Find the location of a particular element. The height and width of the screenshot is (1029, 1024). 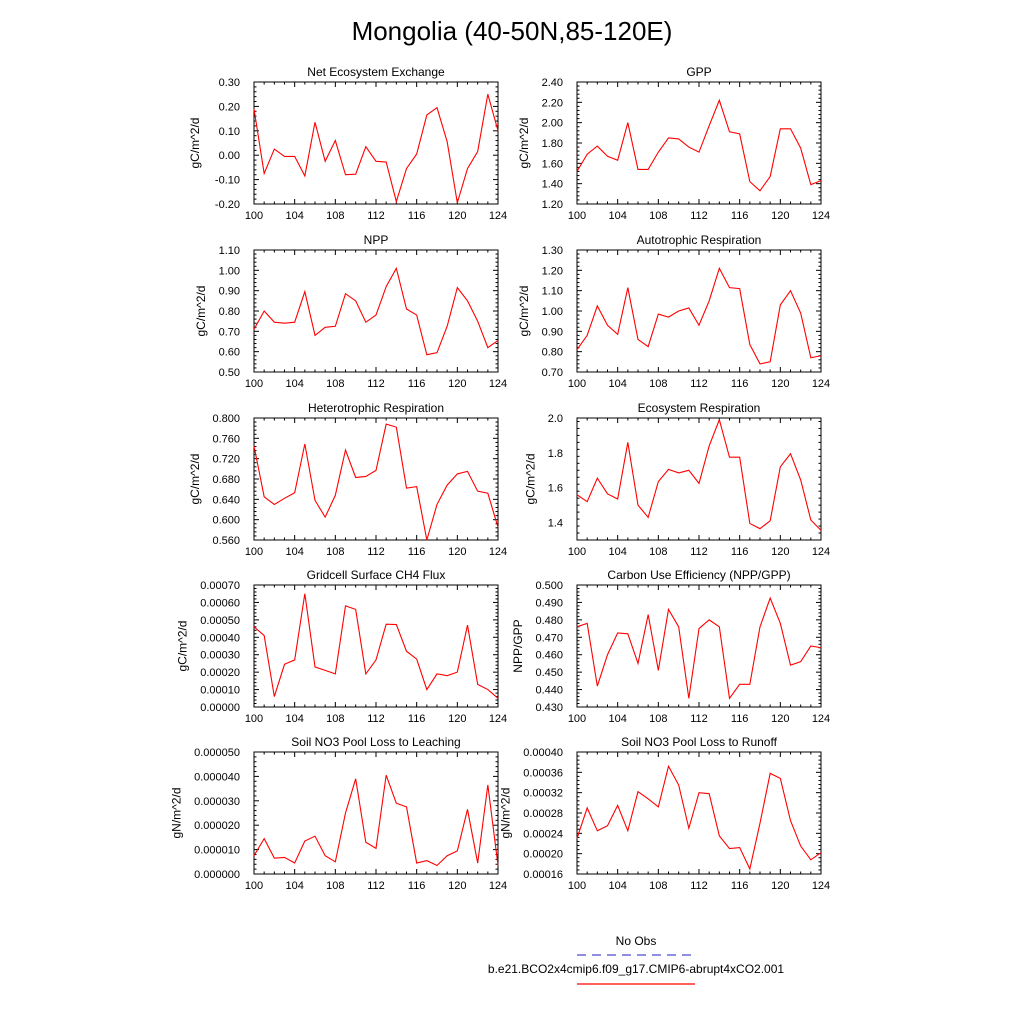

chart-5-ytick-label: 0.640 is located at coordinates (226, 500).